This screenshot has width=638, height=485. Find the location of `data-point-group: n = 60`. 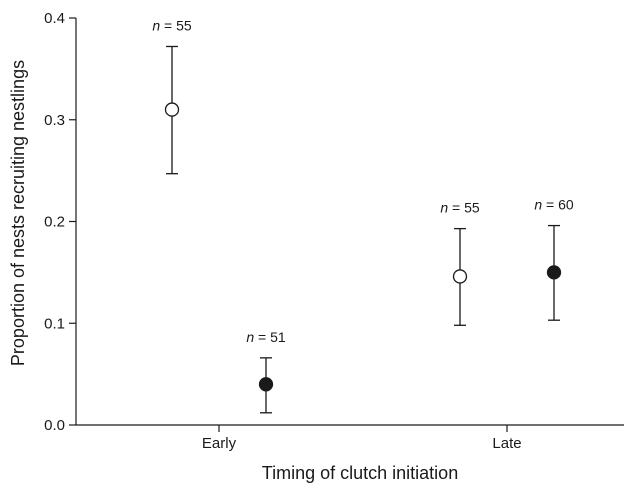

data-point-group: n = 60 is located at coordinates (554, 259).